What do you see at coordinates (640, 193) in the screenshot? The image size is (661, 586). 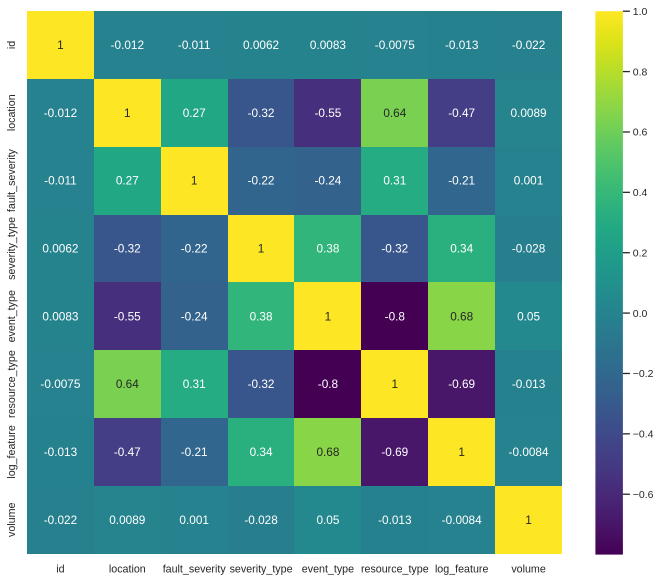 I see `svg-text: 0.4` at bounding box center [640, 193].